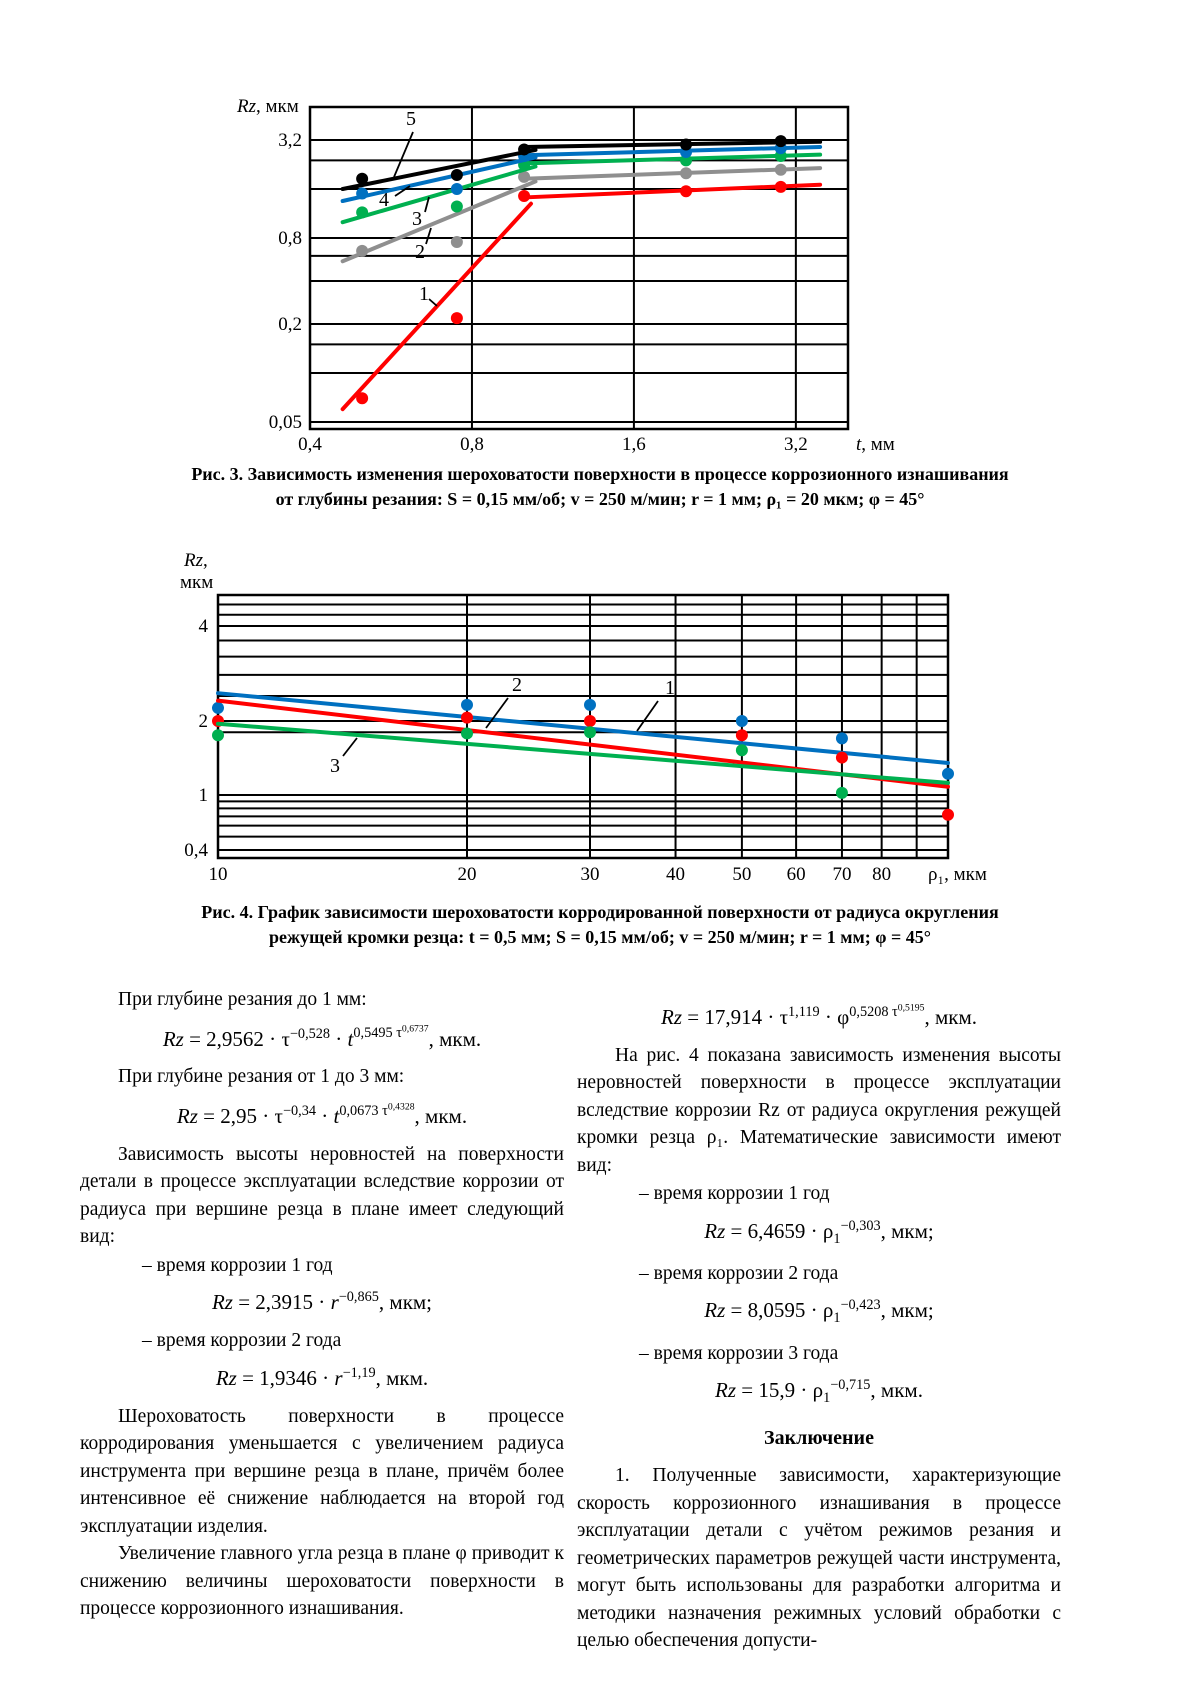  What do you see at coordinates (310, 444) in the screenshot?
I see `x-tick-label: 0,4` at bounding box center [310, 444].